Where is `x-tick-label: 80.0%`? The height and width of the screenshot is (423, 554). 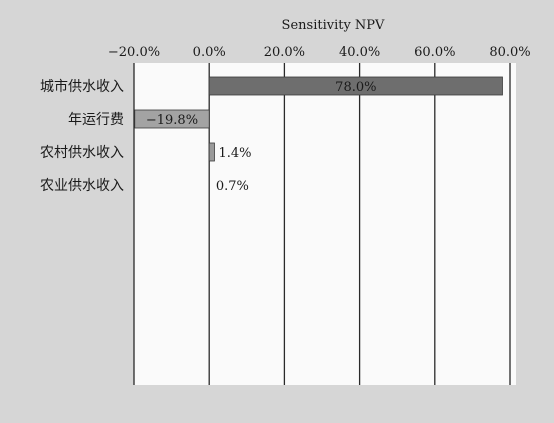 x-tick-label: 80.0% is located at coordinates (509, 52).